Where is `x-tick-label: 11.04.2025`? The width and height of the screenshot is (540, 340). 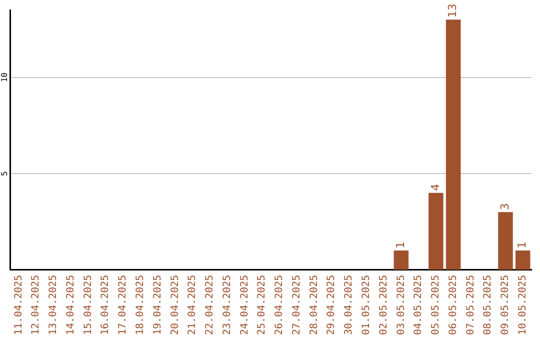 x-tick-label: 11.04.2025 is located at coordinates (18, 305).